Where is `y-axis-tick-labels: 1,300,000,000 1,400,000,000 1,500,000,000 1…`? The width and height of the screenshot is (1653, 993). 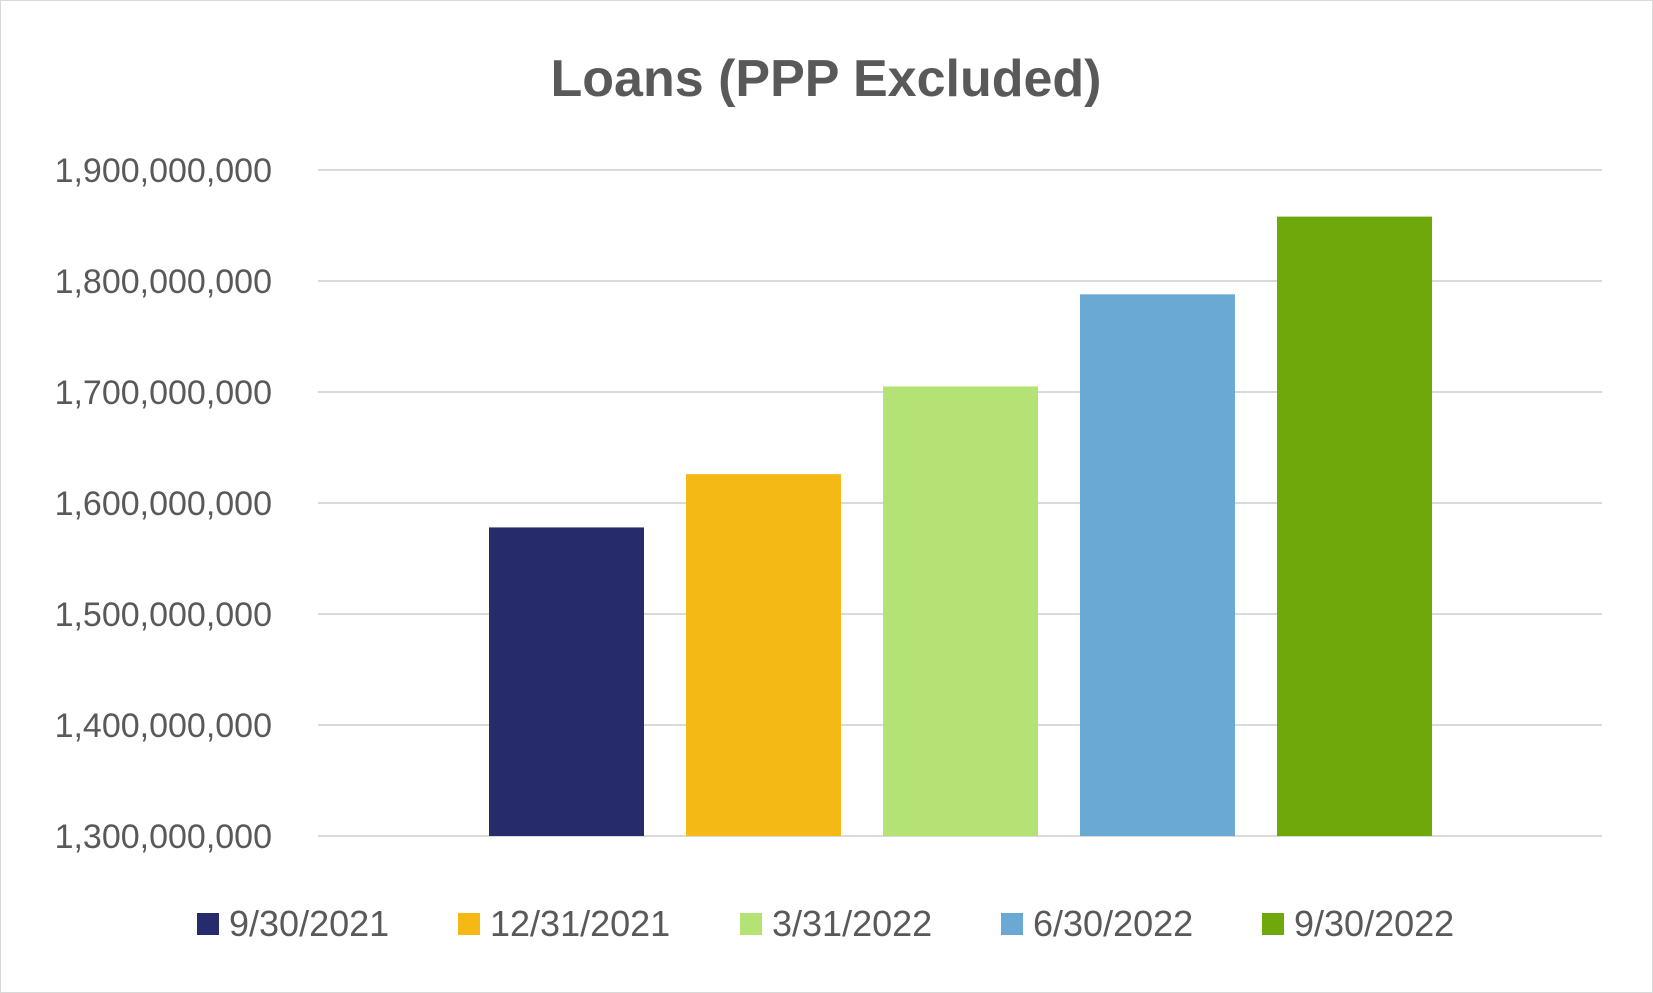 y-axis-tick-labels: 1,300,000,000 1,400,000,000 1,500,000,000 1… is located at coordinates (163, 504).